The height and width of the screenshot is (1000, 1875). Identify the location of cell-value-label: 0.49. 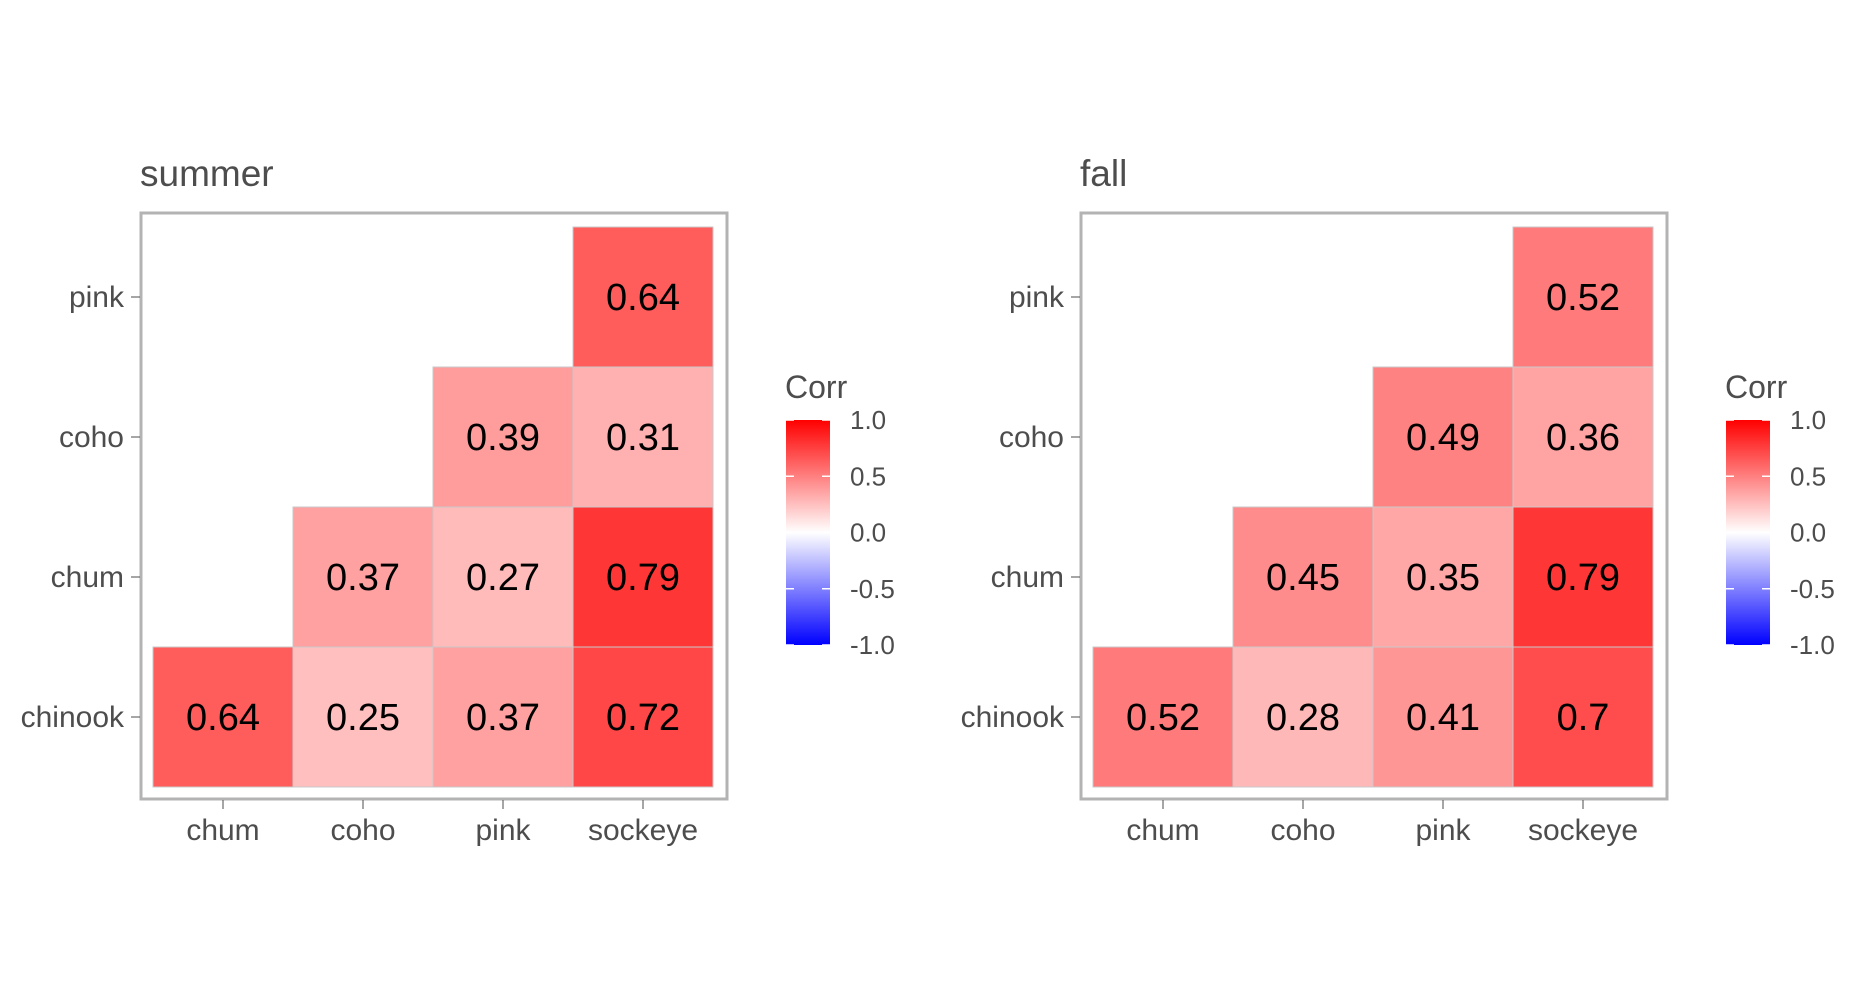
(1443, 438).